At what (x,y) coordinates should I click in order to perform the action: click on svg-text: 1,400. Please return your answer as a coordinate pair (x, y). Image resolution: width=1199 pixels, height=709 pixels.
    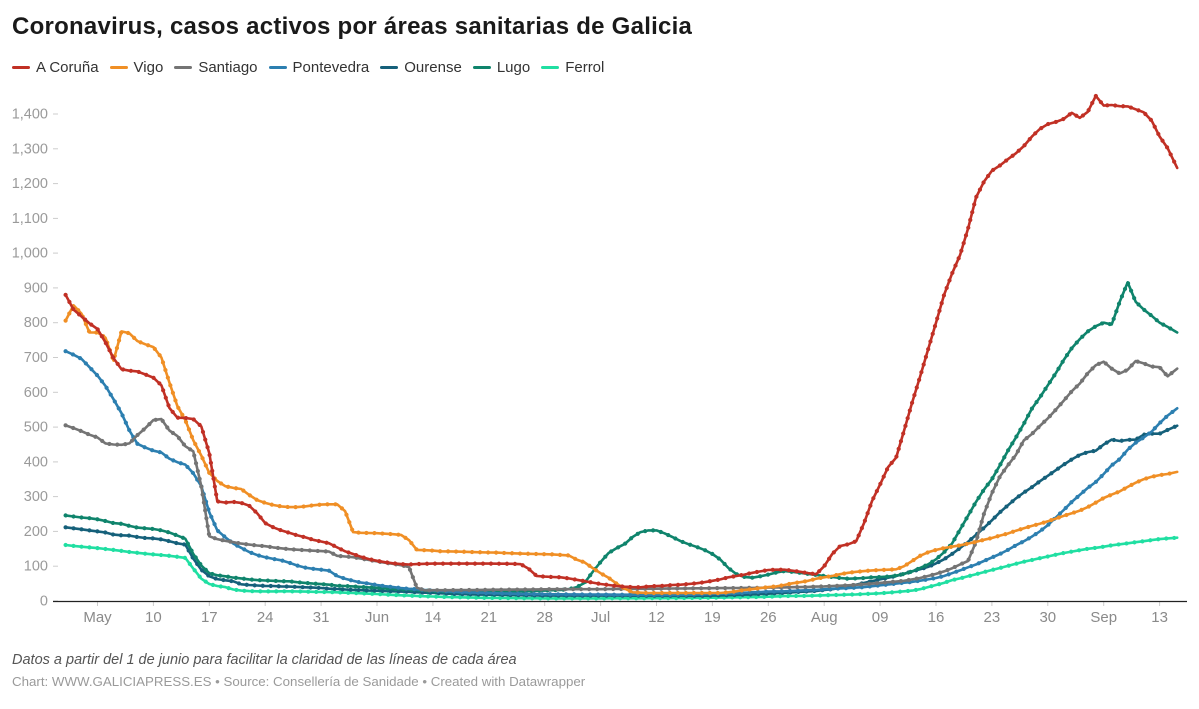
    Looking at the image, I should click on (30, 115).